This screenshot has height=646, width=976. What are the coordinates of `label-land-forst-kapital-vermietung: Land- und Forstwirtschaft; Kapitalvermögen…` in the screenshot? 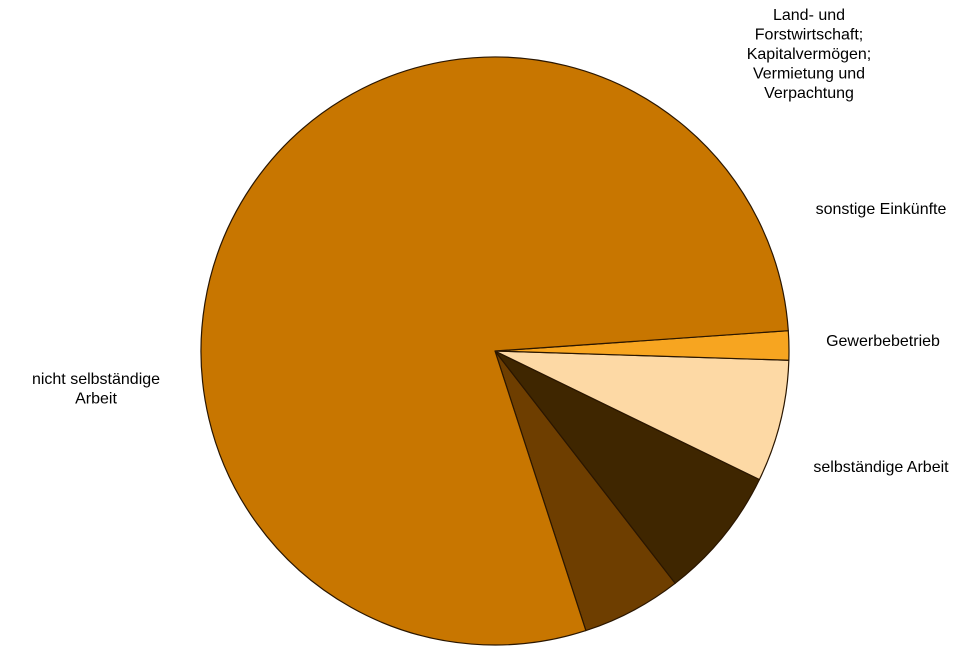 It's located at (809, 54).